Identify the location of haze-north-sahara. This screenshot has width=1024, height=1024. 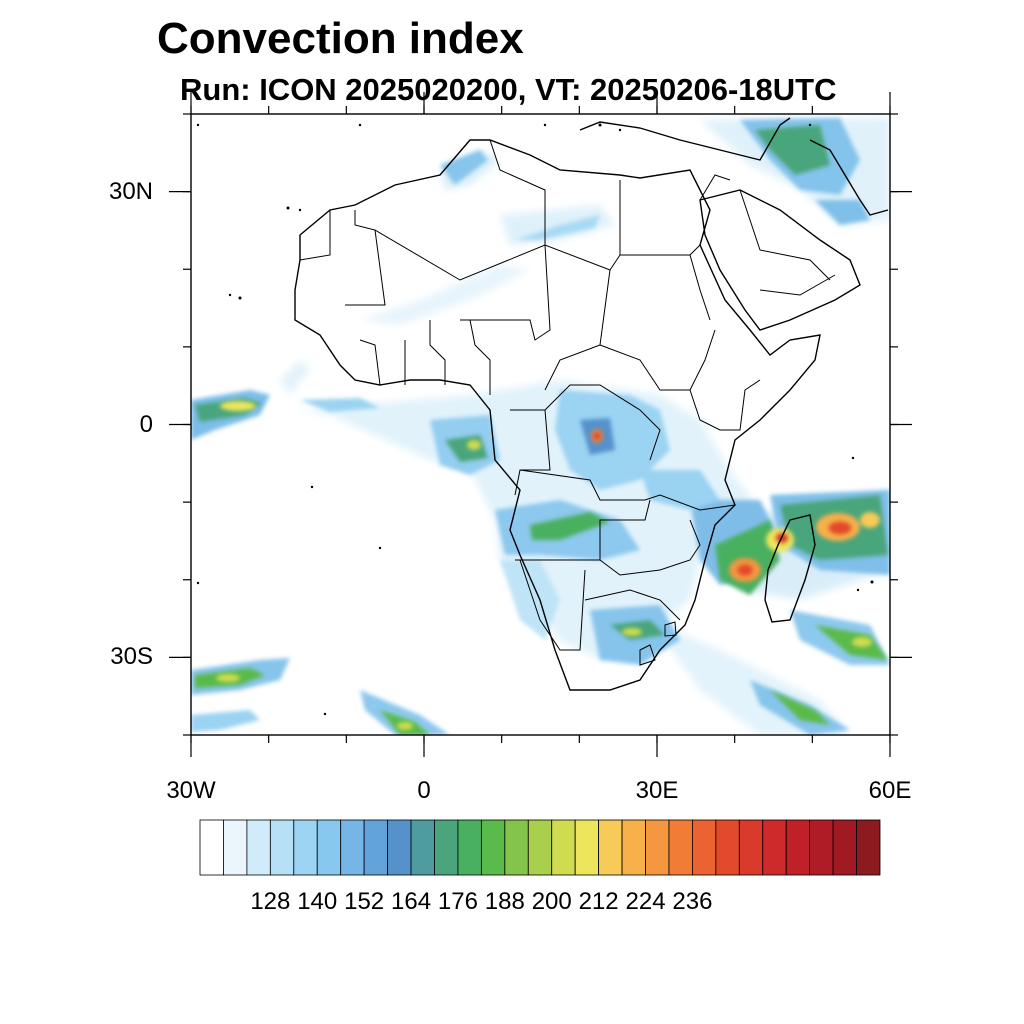
(557, 225).